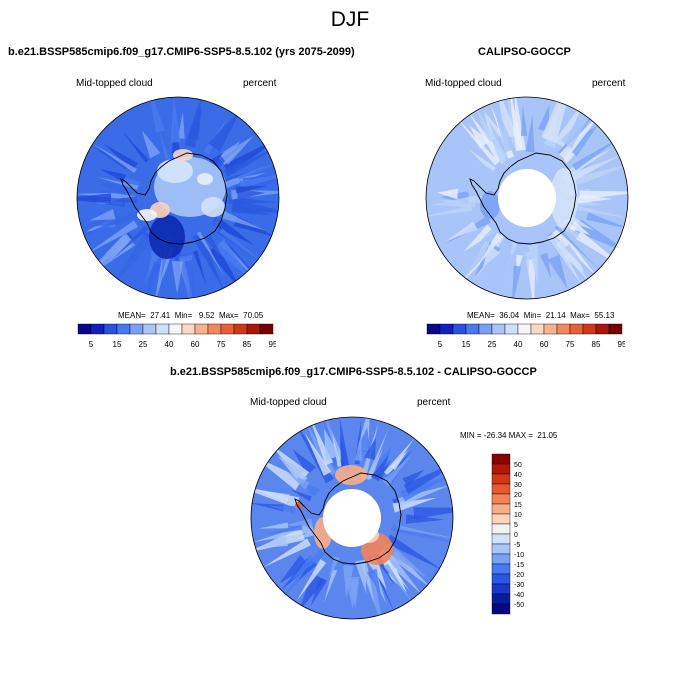  I want to click on map-obs, so click(527, 198).